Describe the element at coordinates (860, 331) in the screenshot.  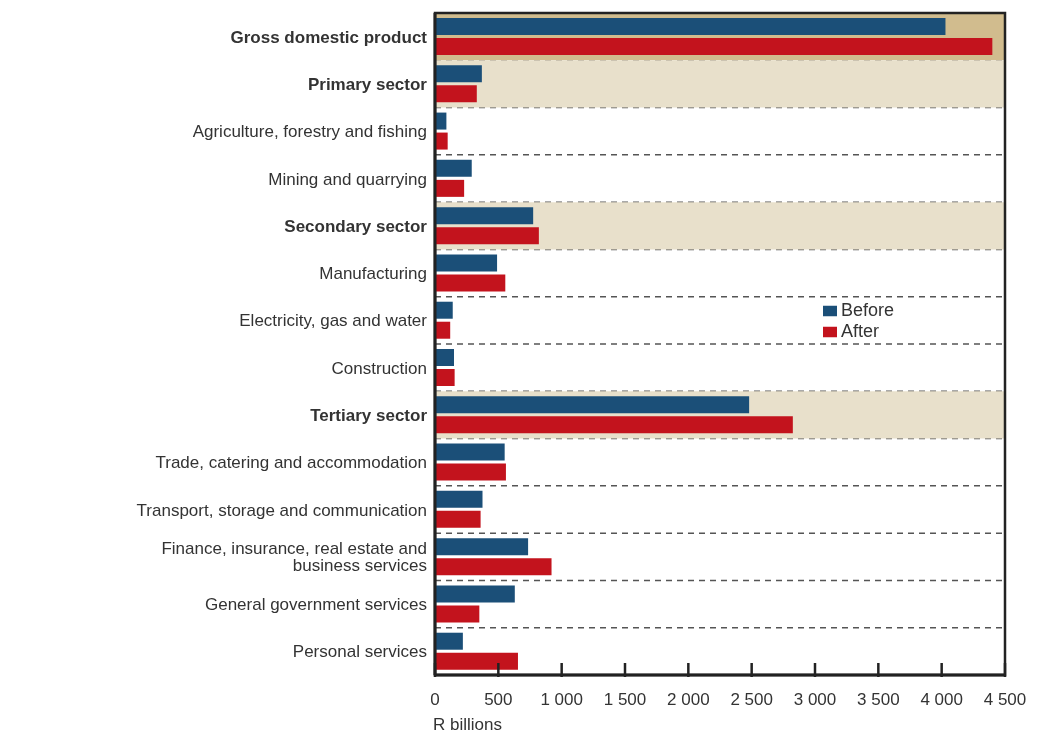
I see `legend-label: After` at that location.